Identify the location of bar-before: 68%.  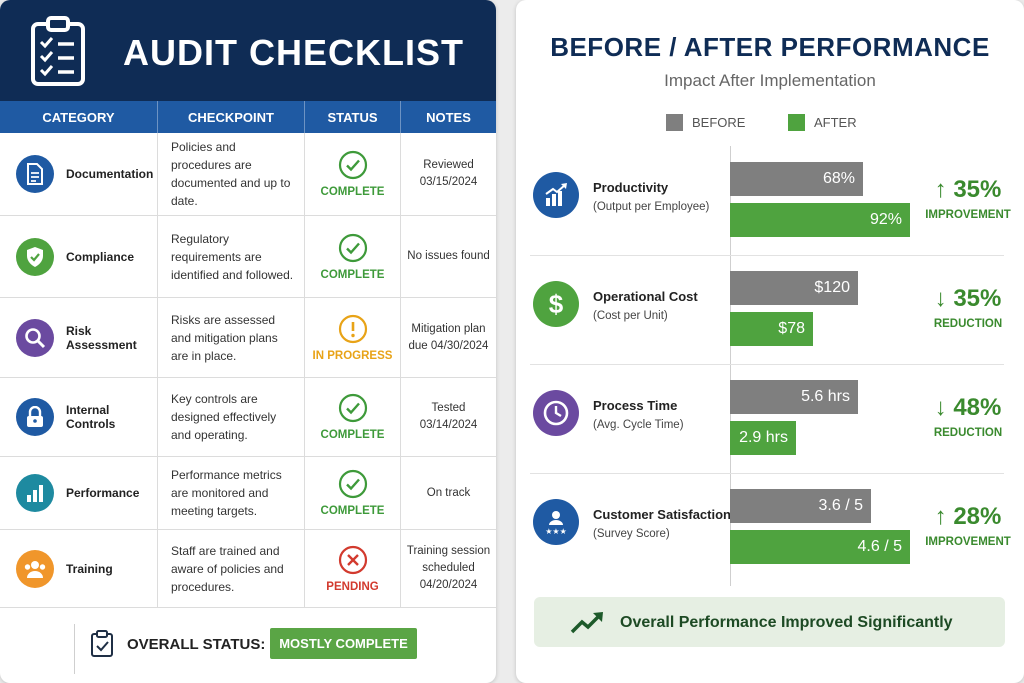
(796, 179).